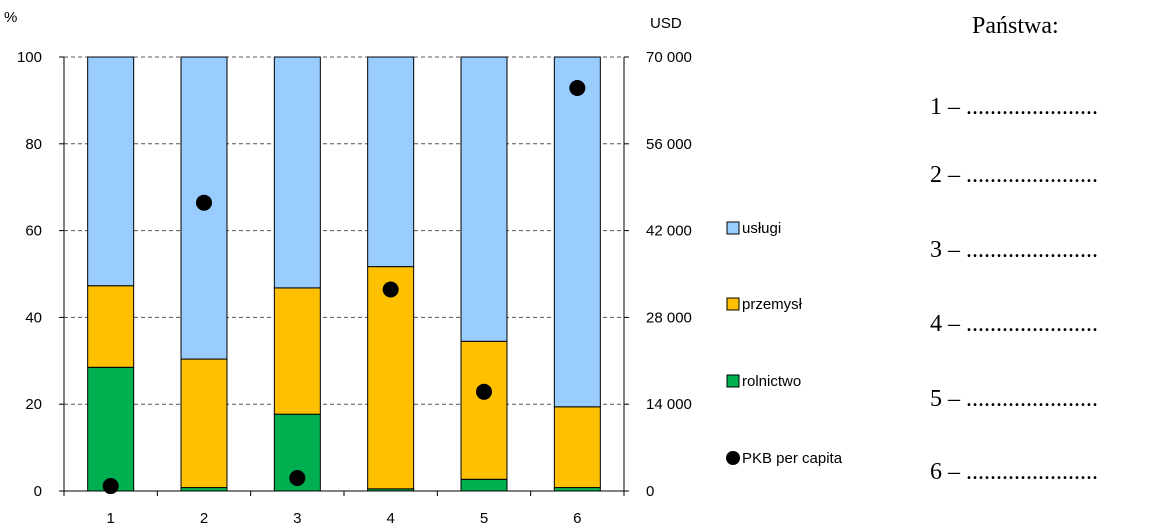 The height and width of the screenshot is (530, 1150). Describe the element at coordinates (204, 518) in the screenshot. I see `x-tick-label: 2` at that location.